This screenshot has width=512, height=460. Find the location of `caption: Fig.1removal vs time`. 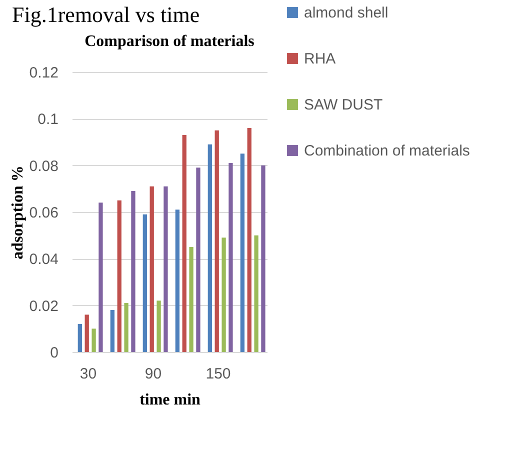

caption: Fig.1removal vs time is located at coordinates (106, 14).